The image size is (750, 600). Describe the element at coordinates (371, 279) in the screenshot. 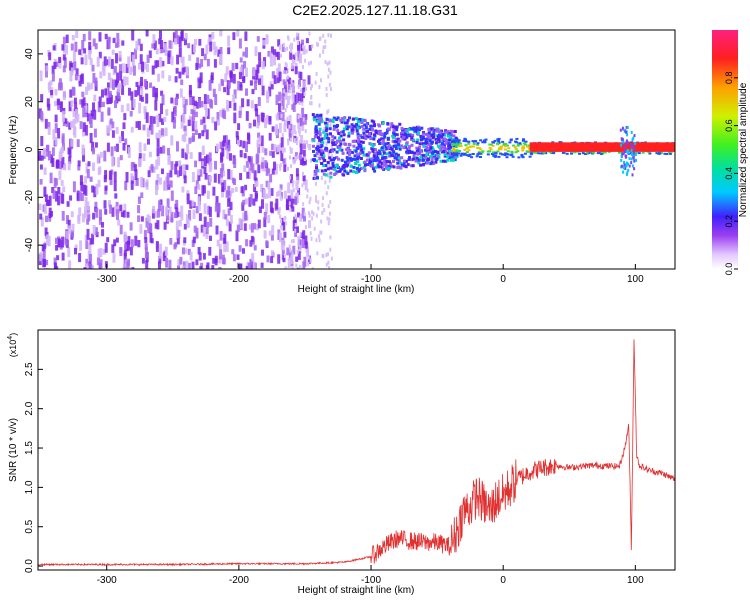

I see `x-tick-label: -100` at that location.